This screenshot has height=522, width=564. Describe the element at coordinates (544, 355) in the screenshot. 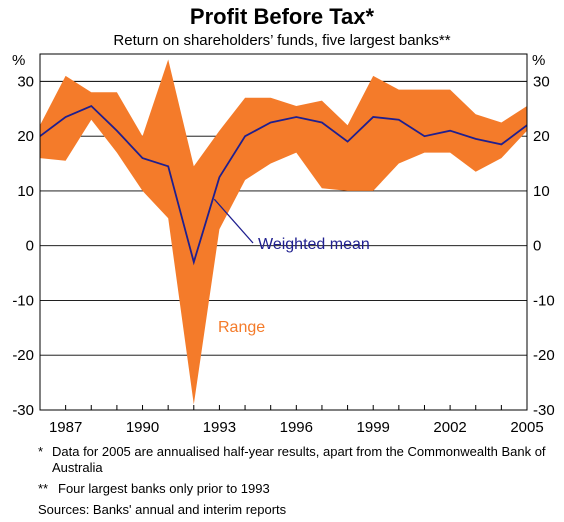

I see `y-tick-label-right: -20` at that location.